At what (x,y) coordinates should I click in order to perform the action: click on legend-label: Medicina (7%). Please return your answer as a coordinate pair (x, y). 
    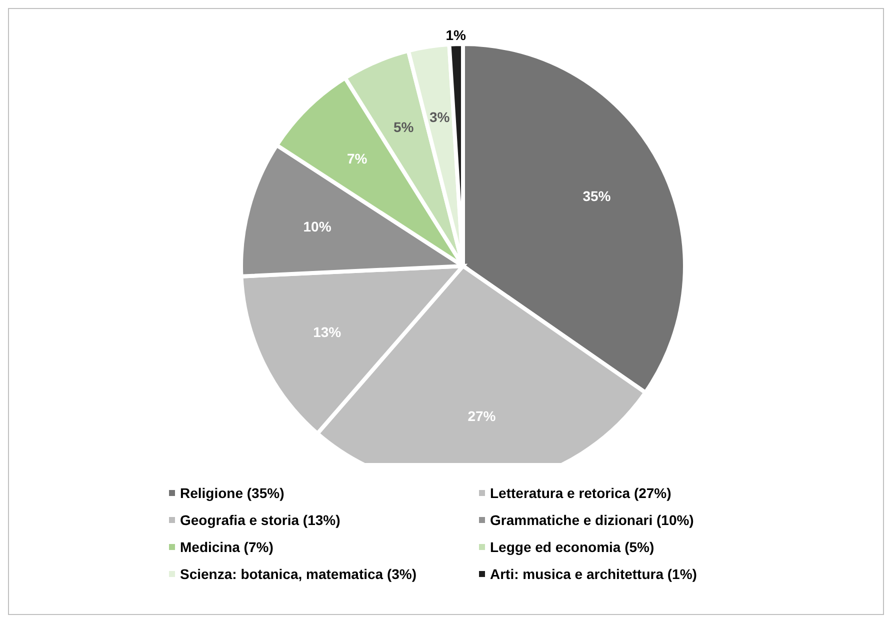
    Looking at the image, I should click on (227, 546).